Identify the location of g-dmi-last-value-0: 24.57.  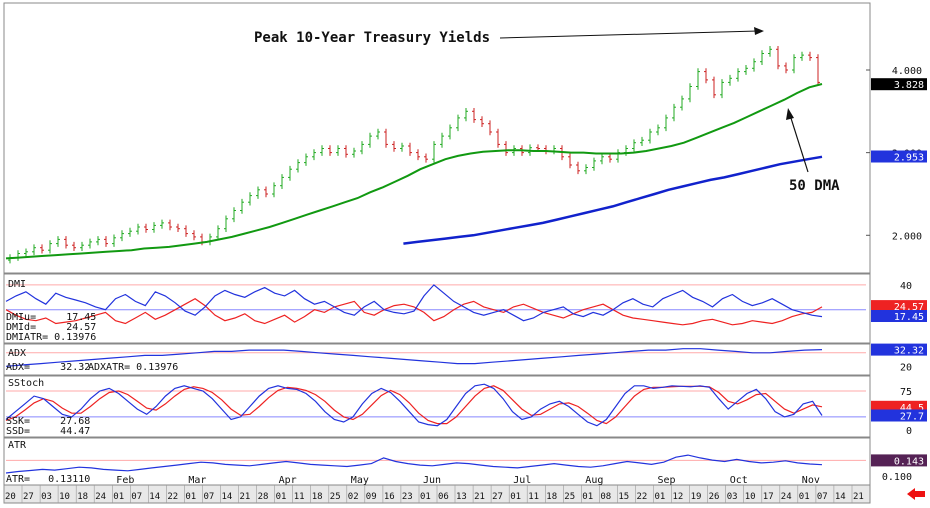
(909, 307).